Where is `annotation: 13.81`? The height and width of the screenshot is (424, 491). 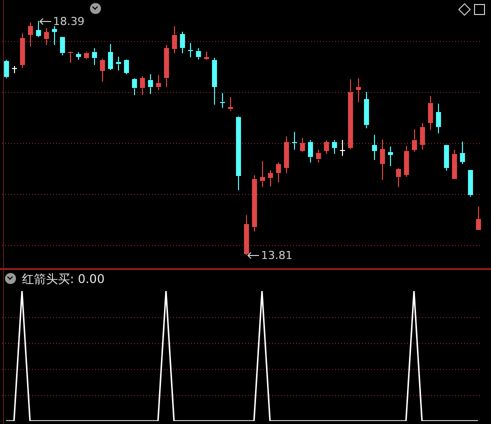
annotation: 13.81 is located at coordinates (276, 255).